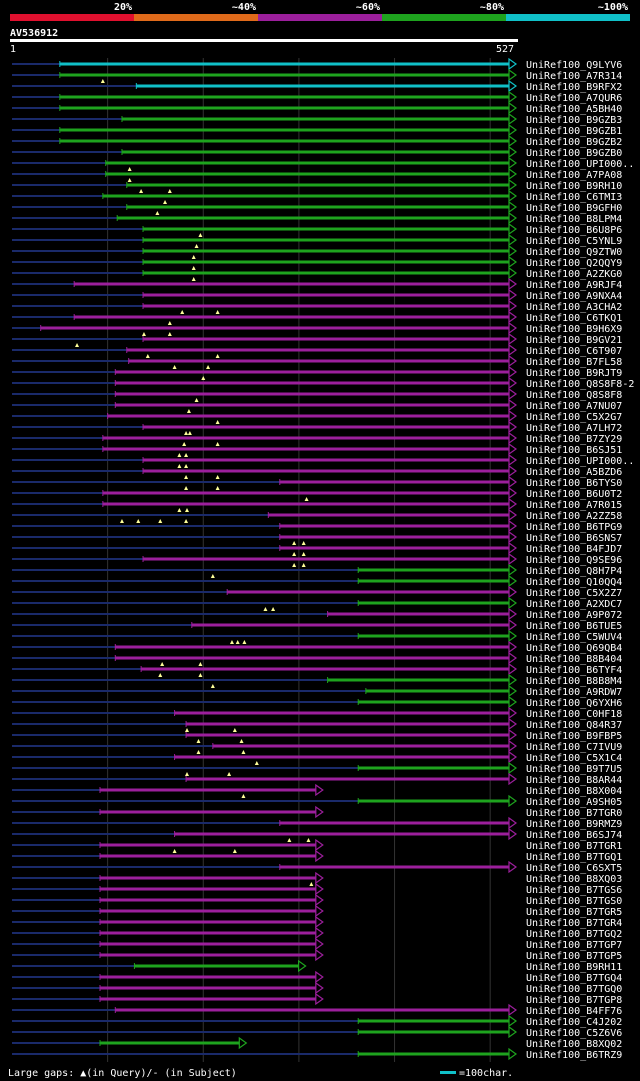  Describe the element at coordinates (317, 251) in the screenshot. I see `alignment-row: UniRef100_Q9ZTW0` at that location.